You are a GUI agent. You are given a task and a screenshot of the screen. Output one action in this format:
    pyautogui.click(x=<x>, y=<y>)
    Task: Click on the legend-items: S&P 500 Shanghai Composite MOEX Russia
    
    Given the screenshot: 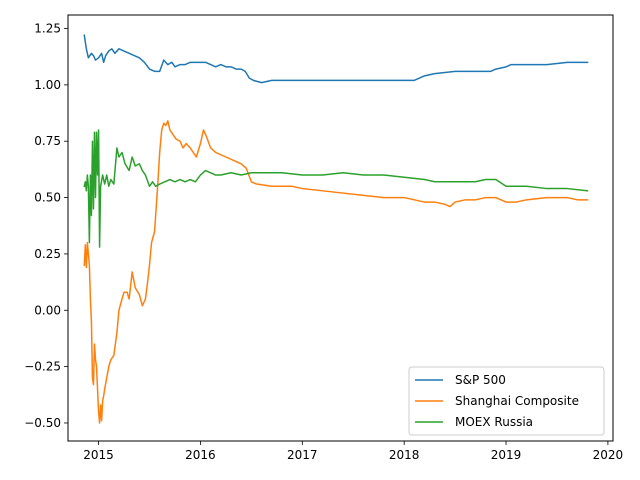 What is the action you would take?
    pyautogui.click(x=497, y=401)
    